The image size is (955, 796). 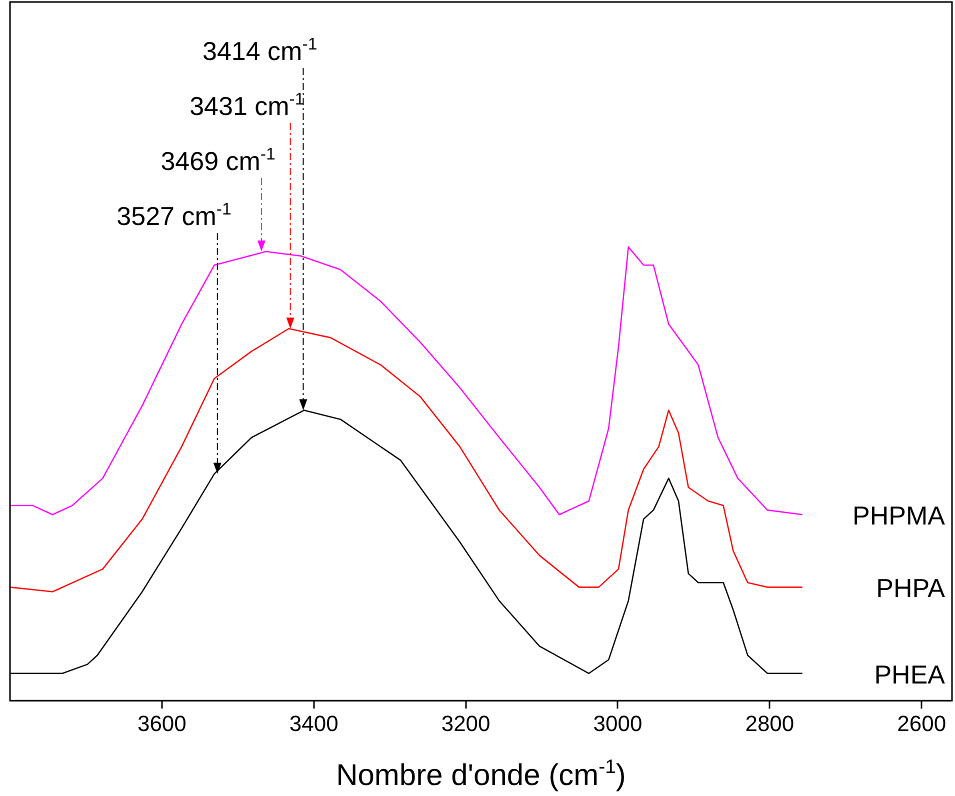 What do you see at coordinates (161, 723) in the screenshot?
I see `x-tick-label: 3600` at bounding box center [161, 723].